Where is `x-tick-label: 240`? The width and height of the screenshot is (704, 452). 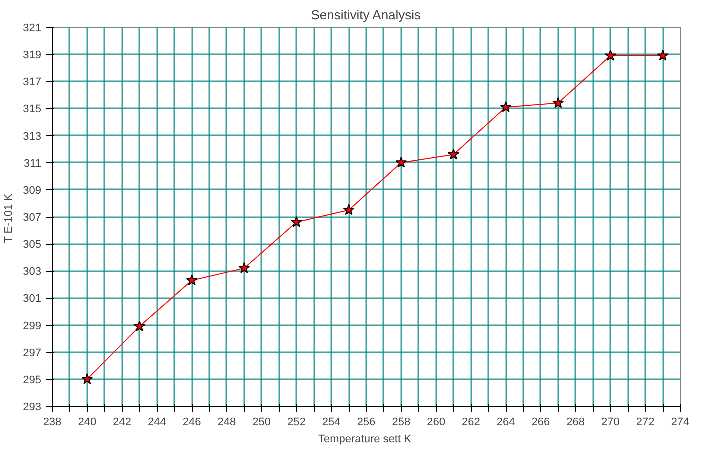 x-tick-label: 240 is located at coordinates (87, 422).